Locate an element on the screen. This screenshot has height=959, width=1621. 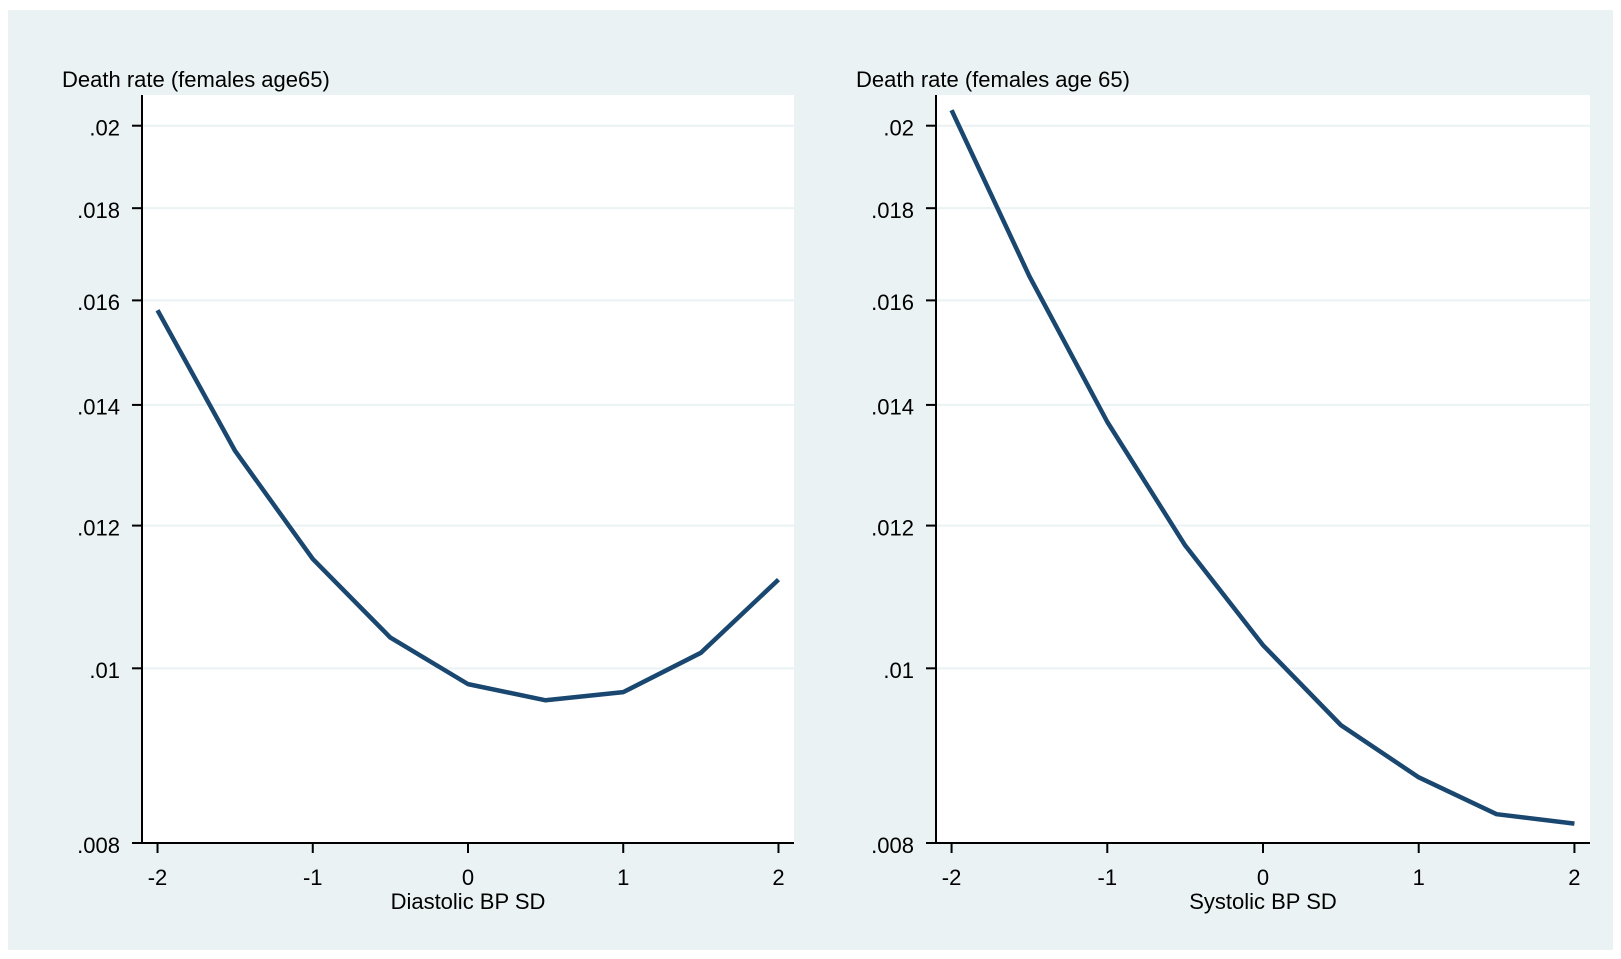
x-axis-title: Systolic BP SD is located at coordinates (1263, 901).